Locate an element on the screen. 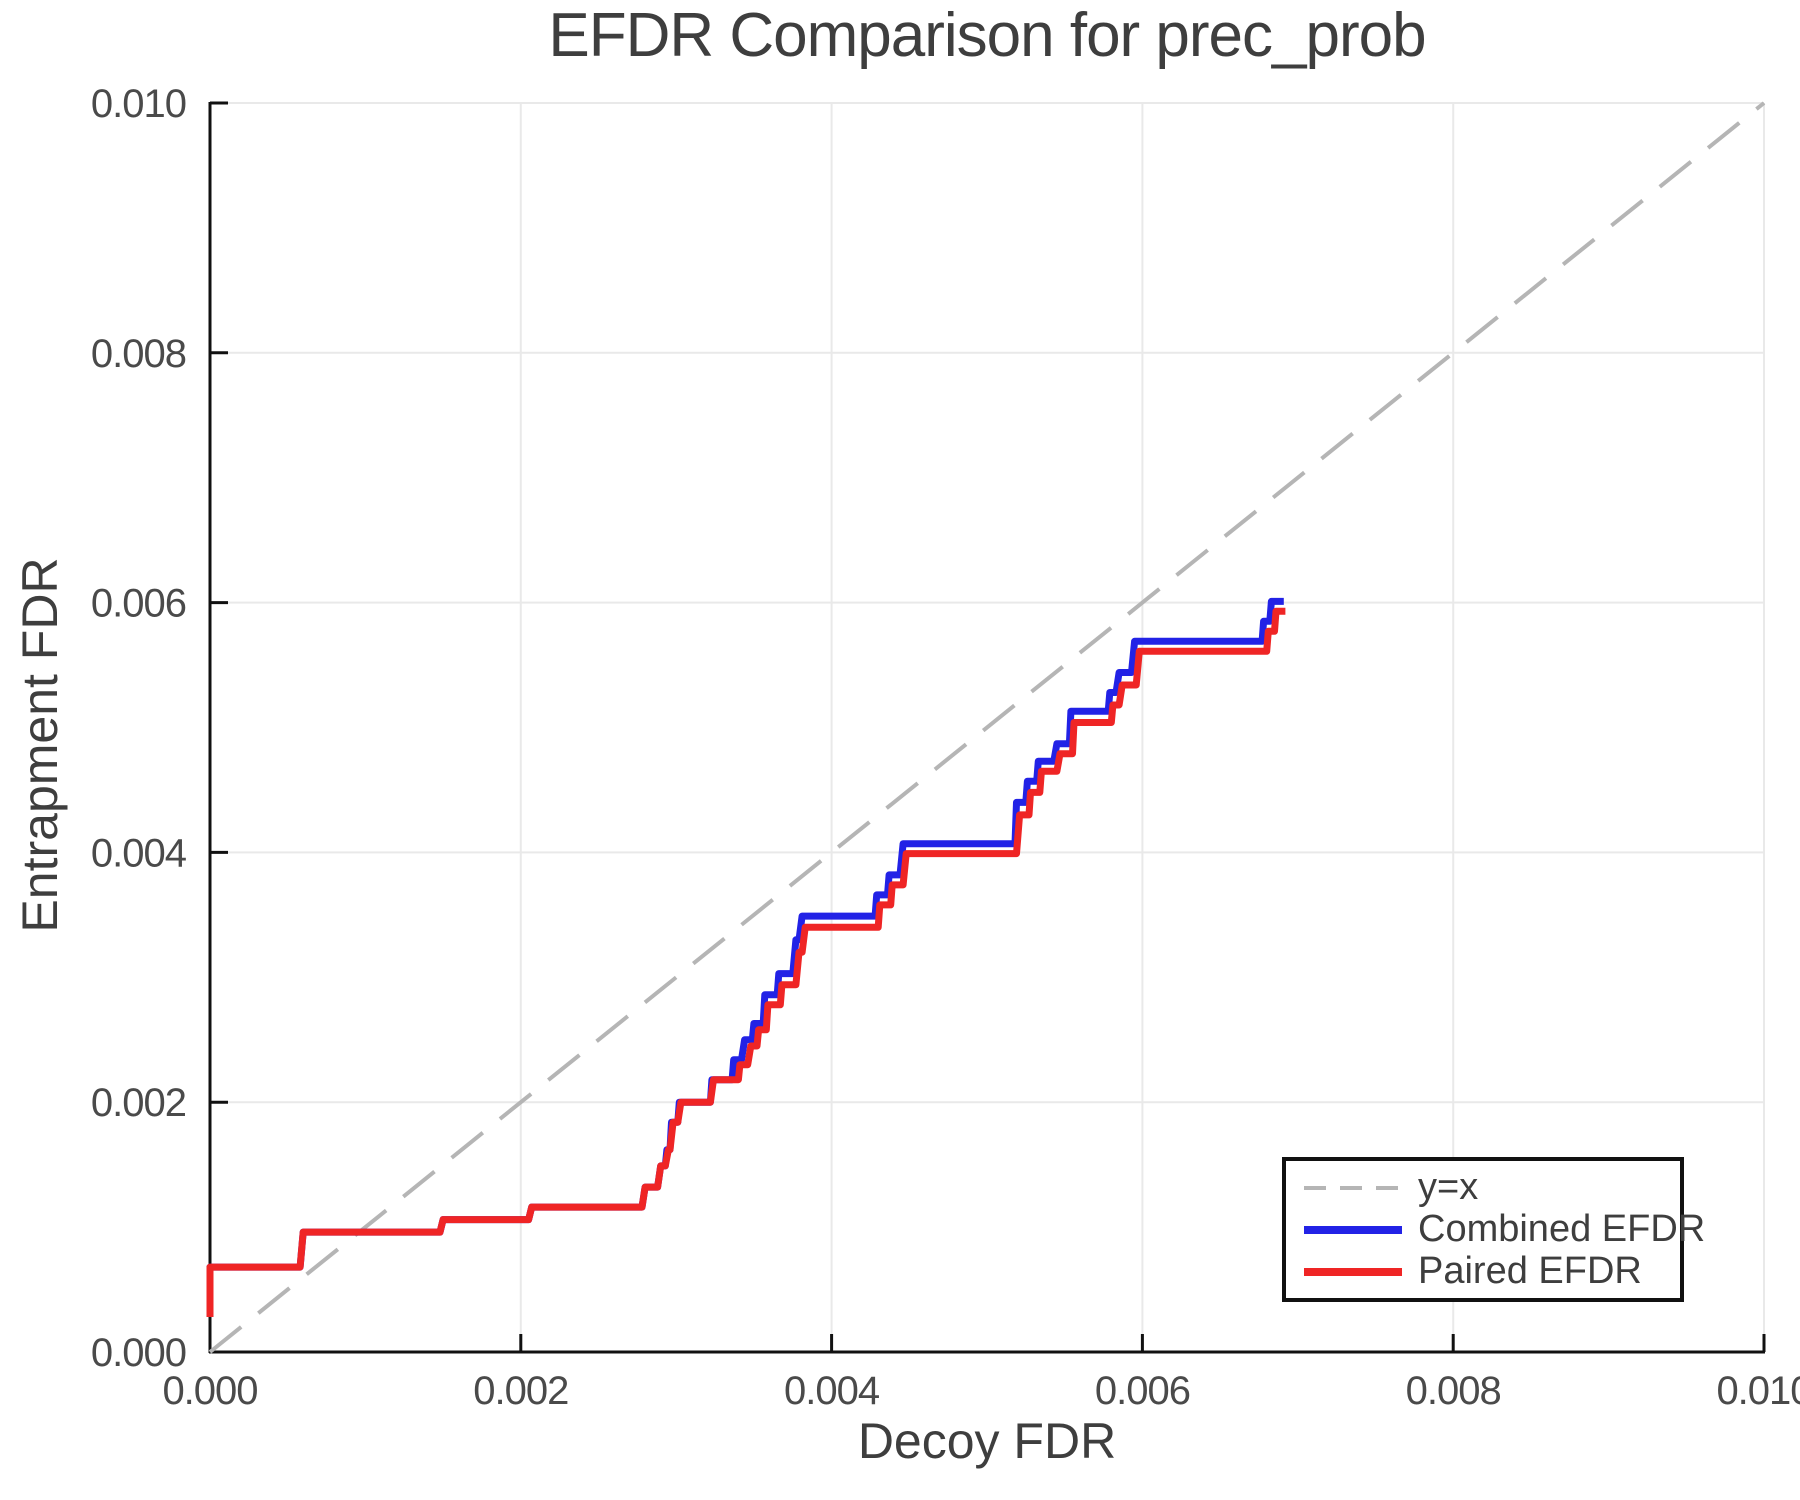  legend: y=x Combined EFDR Paired EFDR is located at coordinates (1493, 1229).